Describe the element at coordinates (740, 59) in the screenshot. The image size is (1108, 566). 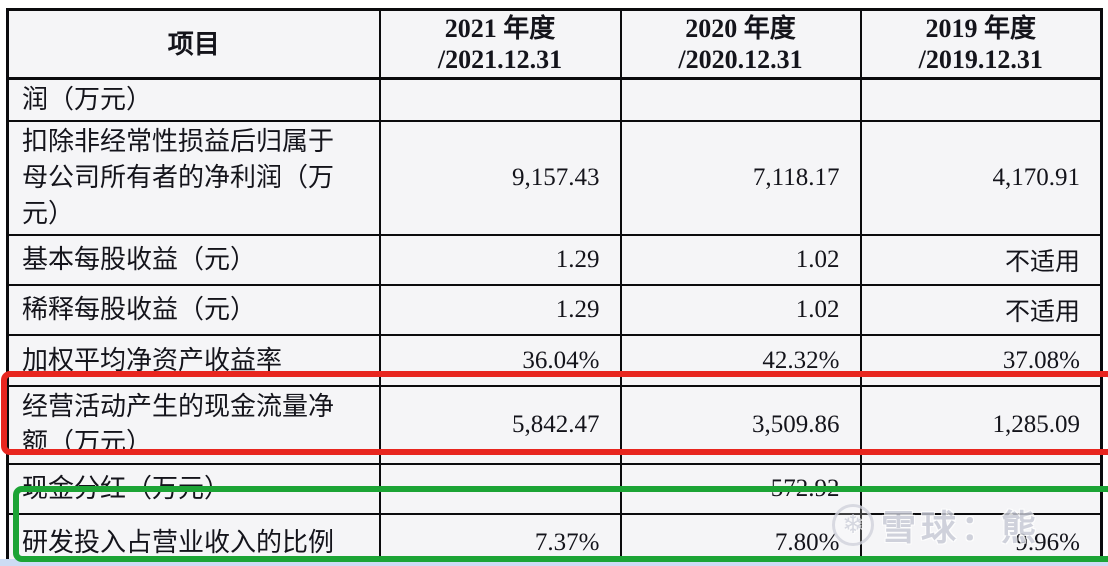
I see `year-date: /2020.12.31` at that location.